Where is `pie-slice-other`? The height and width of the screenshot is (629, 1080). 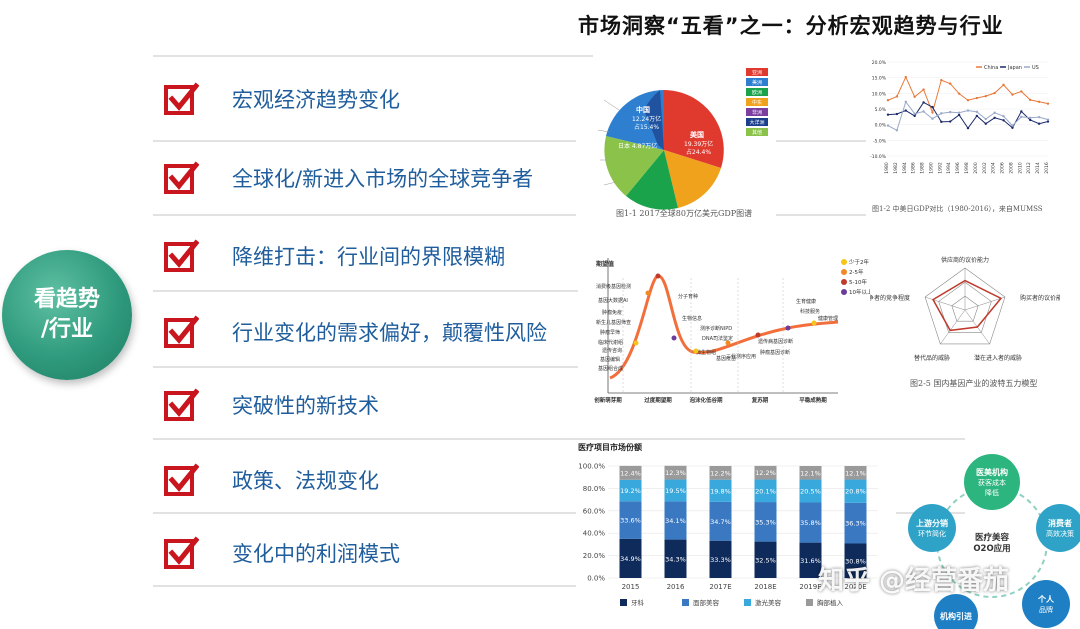
pie-slice-other is located at coordinates (634, 166).